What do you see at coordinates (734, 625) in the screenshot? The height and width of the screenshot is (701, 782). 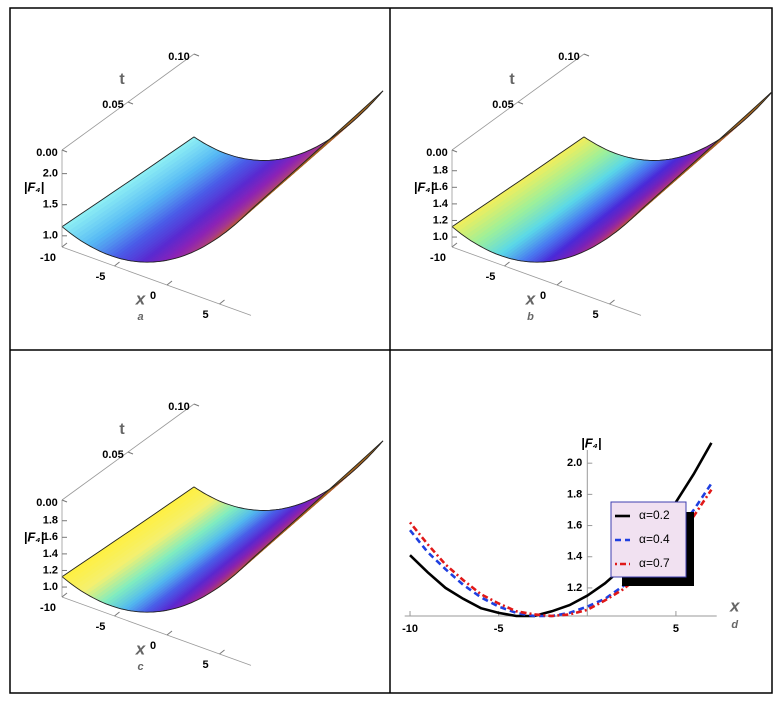 I see `caption: d` at bounding box center [734, 625].